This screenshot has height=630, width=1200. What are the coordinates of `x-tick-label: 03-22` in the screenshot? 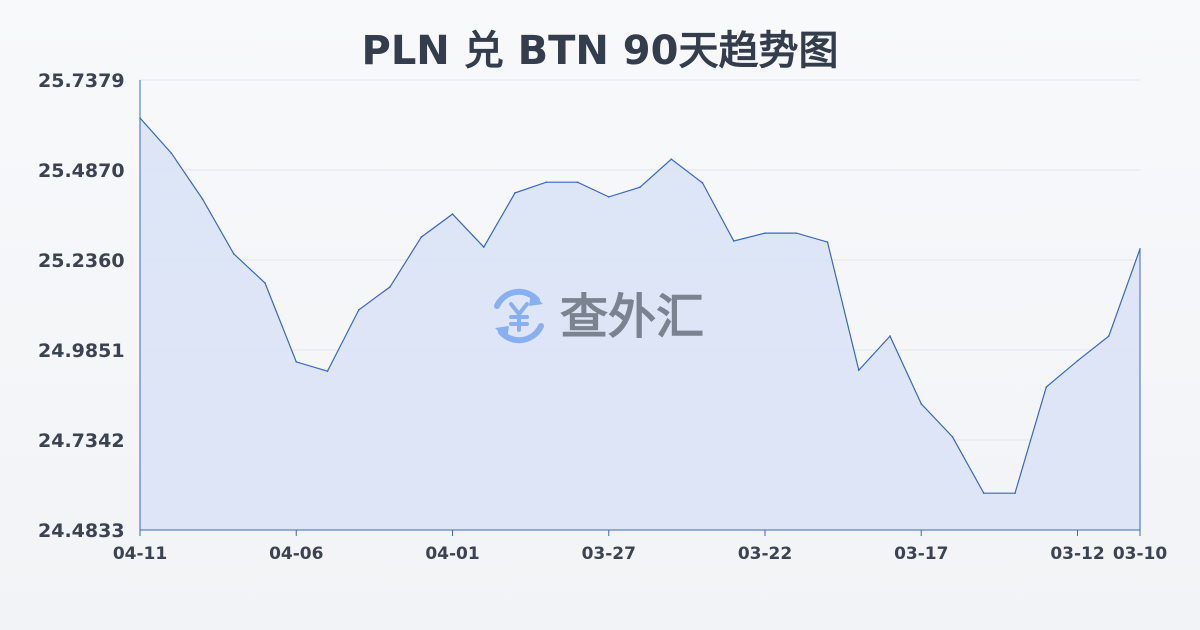 It's located at (765, 554).